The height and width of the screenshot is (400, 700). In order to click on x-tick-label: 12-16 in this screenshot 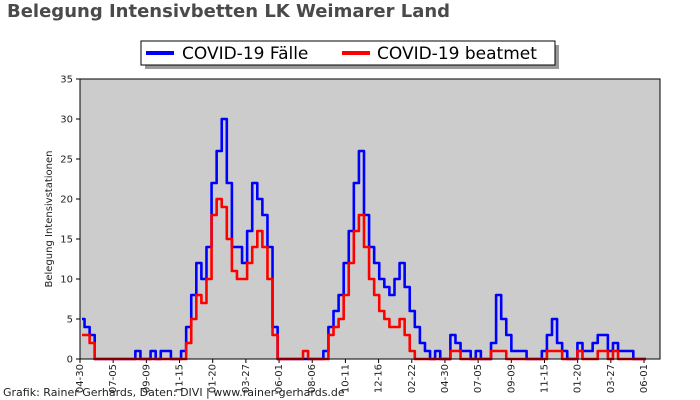, I will do `click(379, 378)`.